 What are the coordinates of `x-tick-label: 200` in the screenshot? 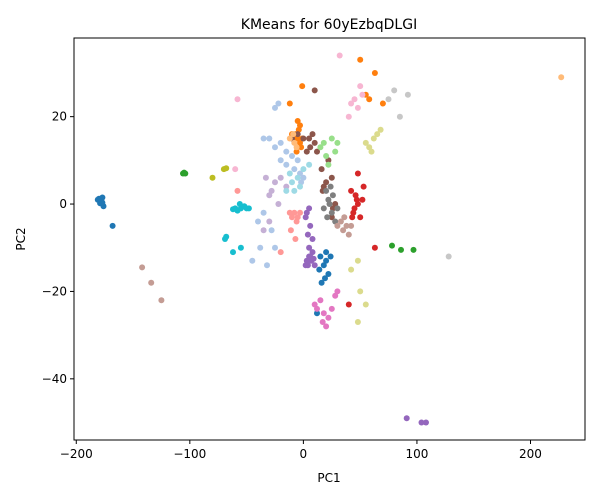 It's located at (530, 454).